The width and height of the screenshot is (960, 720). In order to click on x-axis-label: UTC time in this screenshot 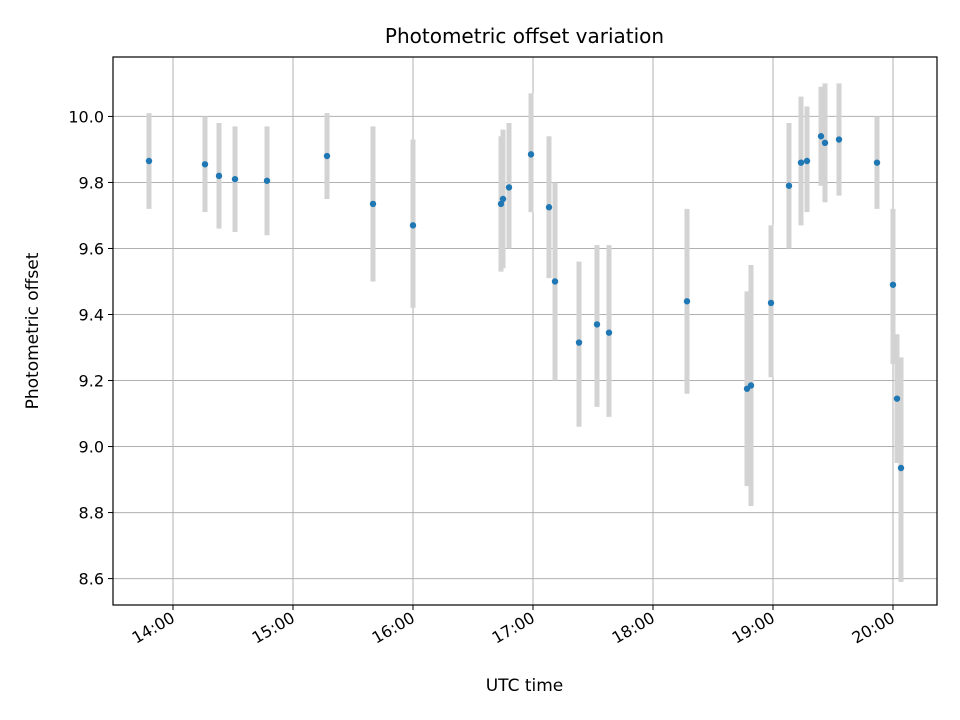, I will do `click(525, 686)`.